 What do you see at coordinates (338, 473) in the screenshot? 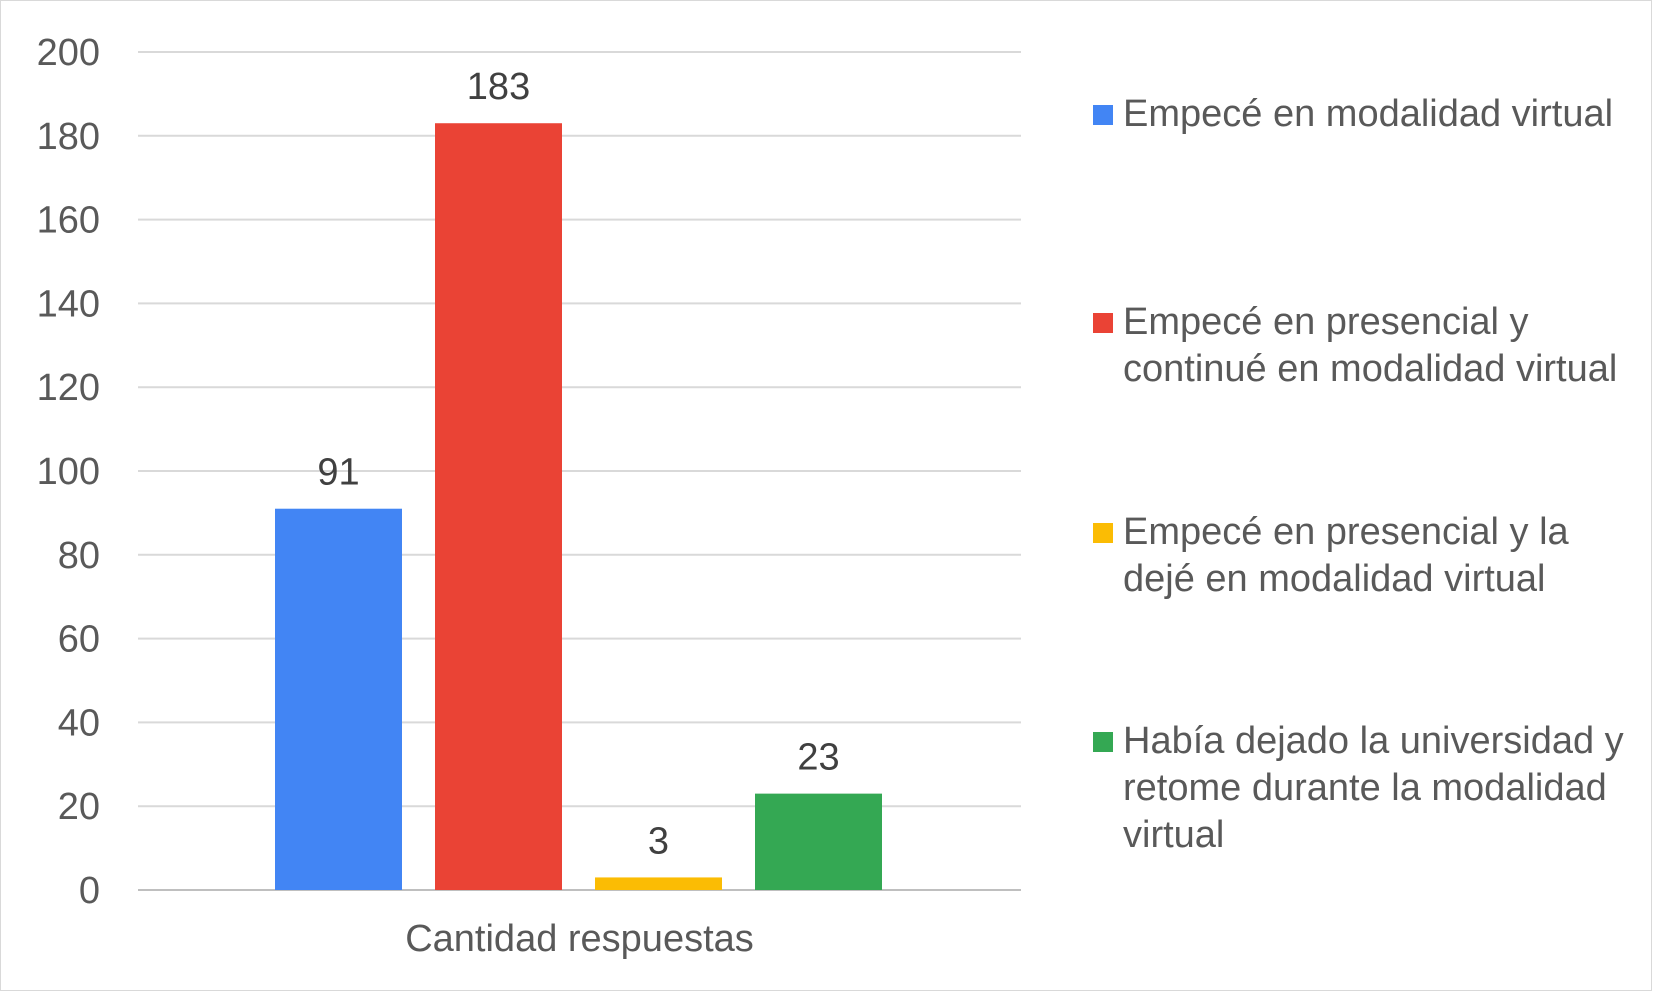
I see `data-label-0: 91` at bounding box center [338, 473].